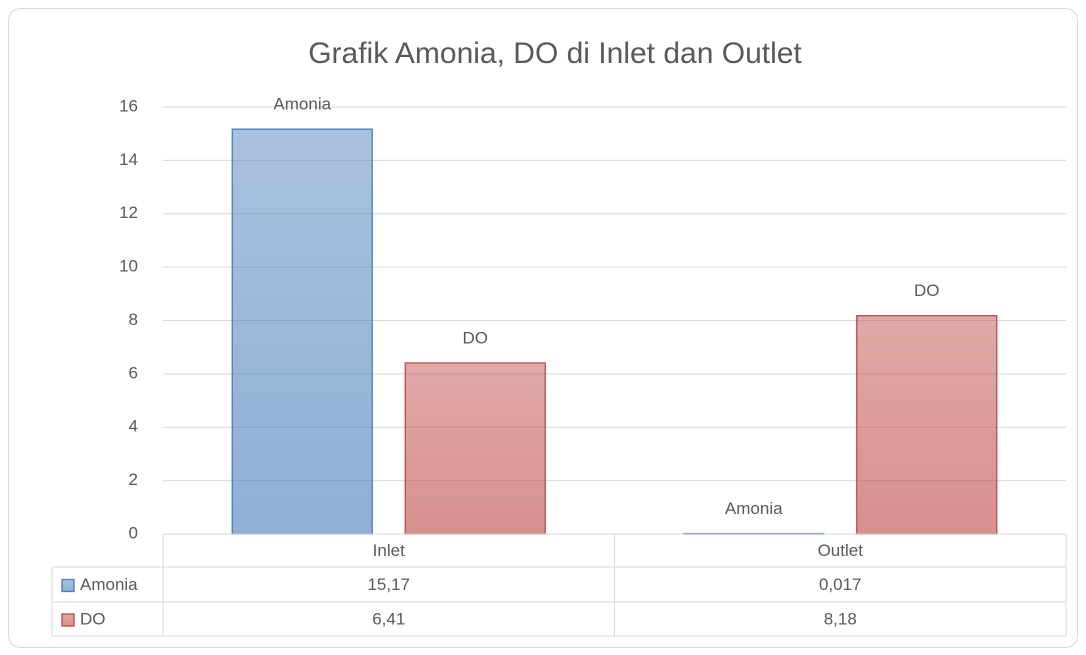 The image size is (1086, 655). Describe the element at coordinates (388, 584) in the screenshot. I see `table-value: 15,17` at that location.